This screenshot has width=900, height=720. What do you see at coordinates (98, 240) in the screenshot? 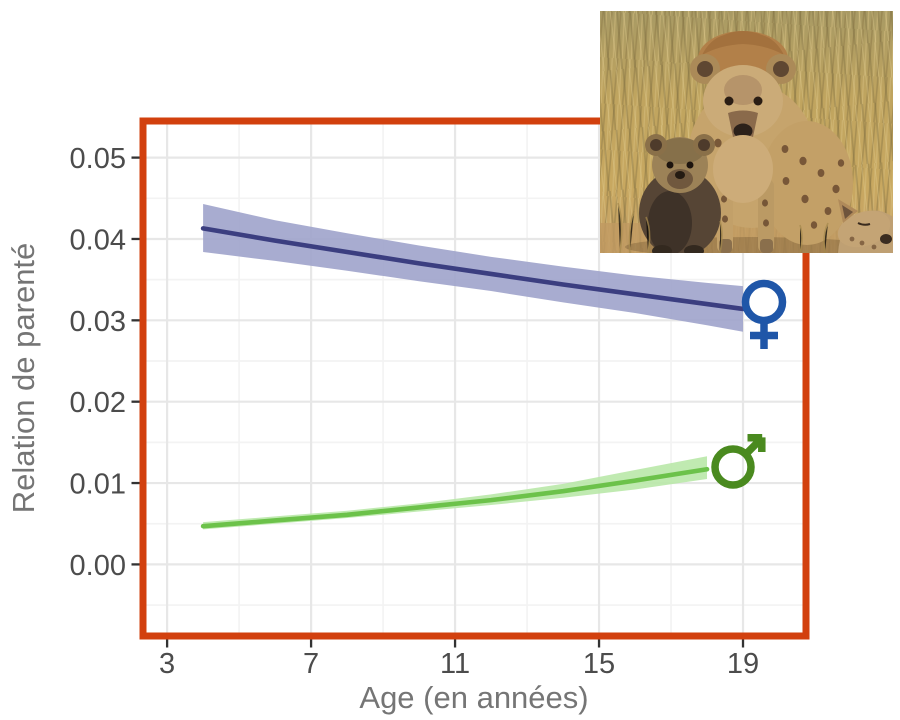
I see `y-tick-label: 0.04` at bounding box center [98, 240].